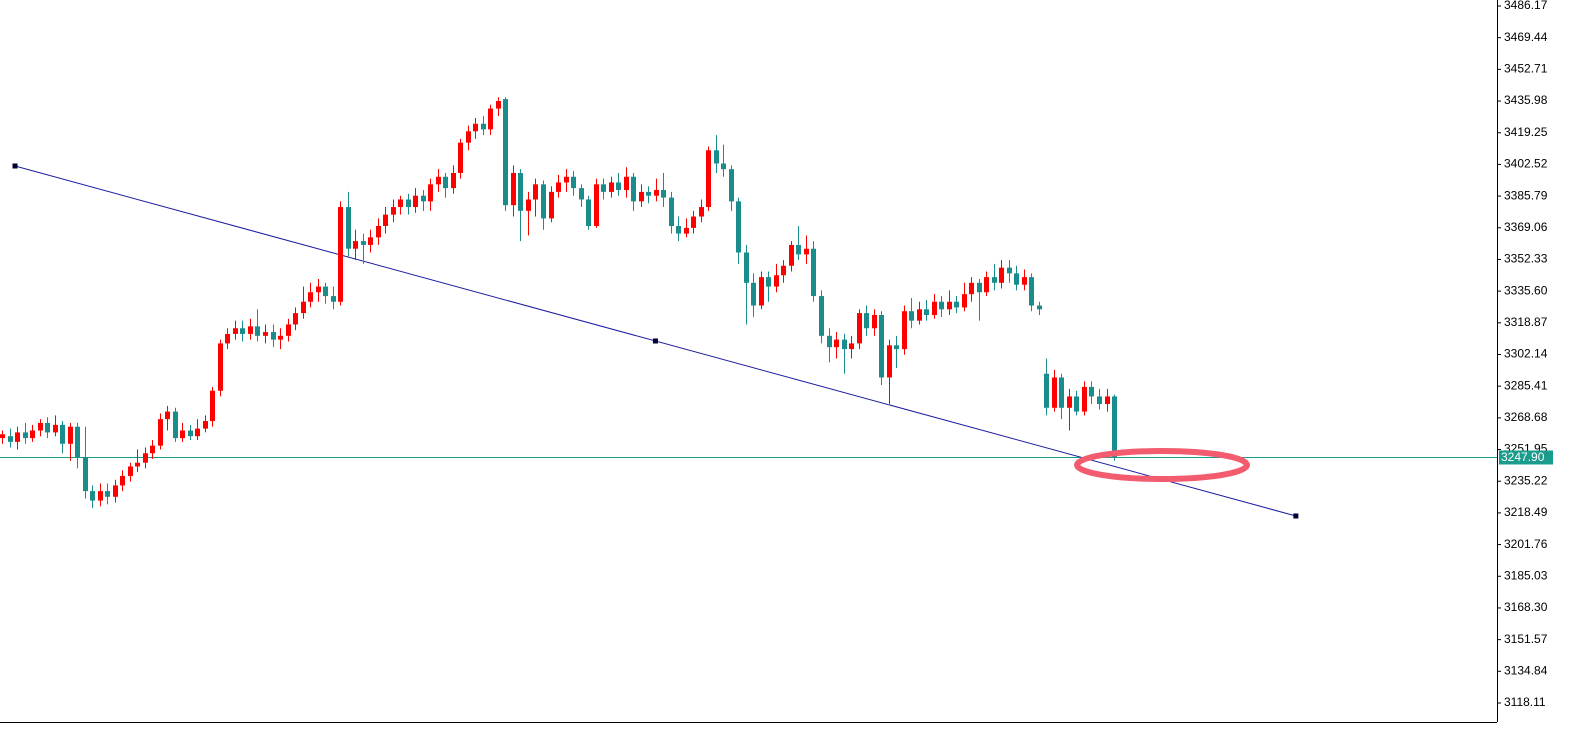 Image resolution: width=1586 pixels, height=730 pixels. What do you see at coordinates (1526, 607) in the screenshot?
I see `y-tick-label: 3168.30` at bounding box center [1526, 607].